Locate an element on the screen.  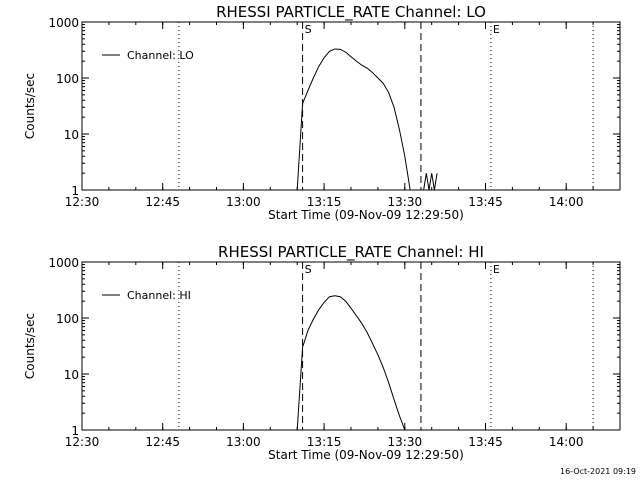
chart-title: RHESSI PARTICLE_RATE Channel: LO is located at coordinates (351, 12).